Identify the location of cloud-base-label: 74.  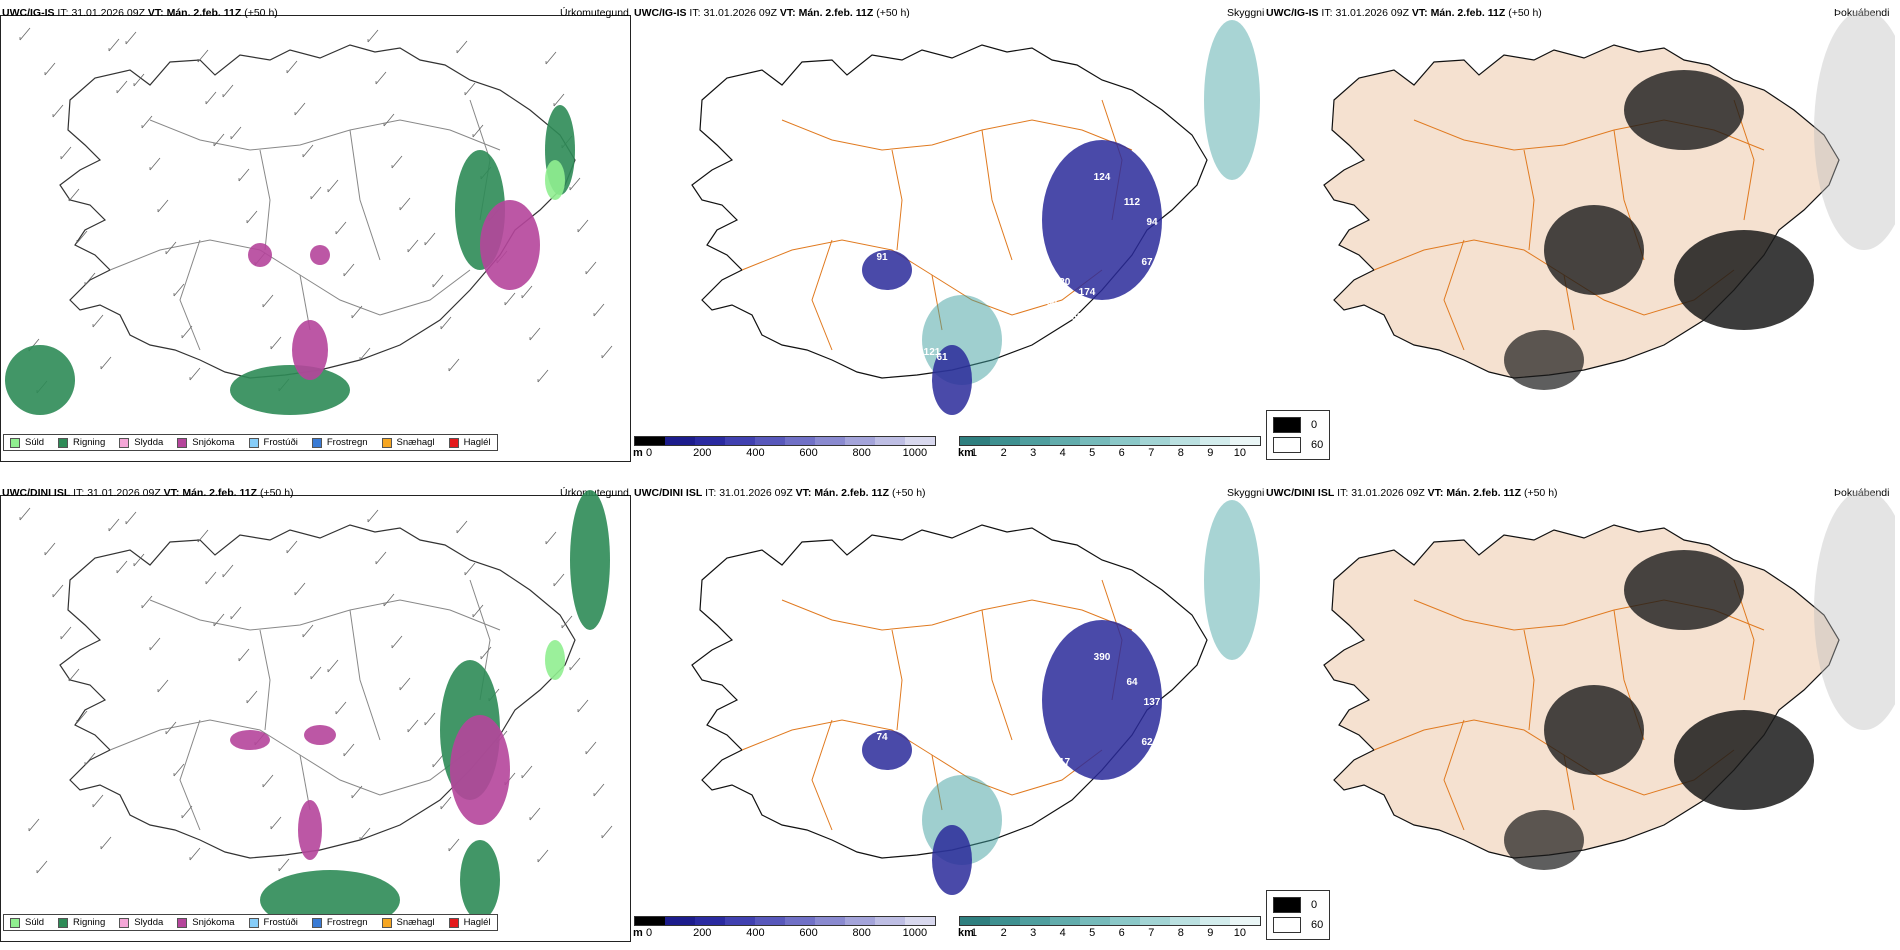
(882, 737).